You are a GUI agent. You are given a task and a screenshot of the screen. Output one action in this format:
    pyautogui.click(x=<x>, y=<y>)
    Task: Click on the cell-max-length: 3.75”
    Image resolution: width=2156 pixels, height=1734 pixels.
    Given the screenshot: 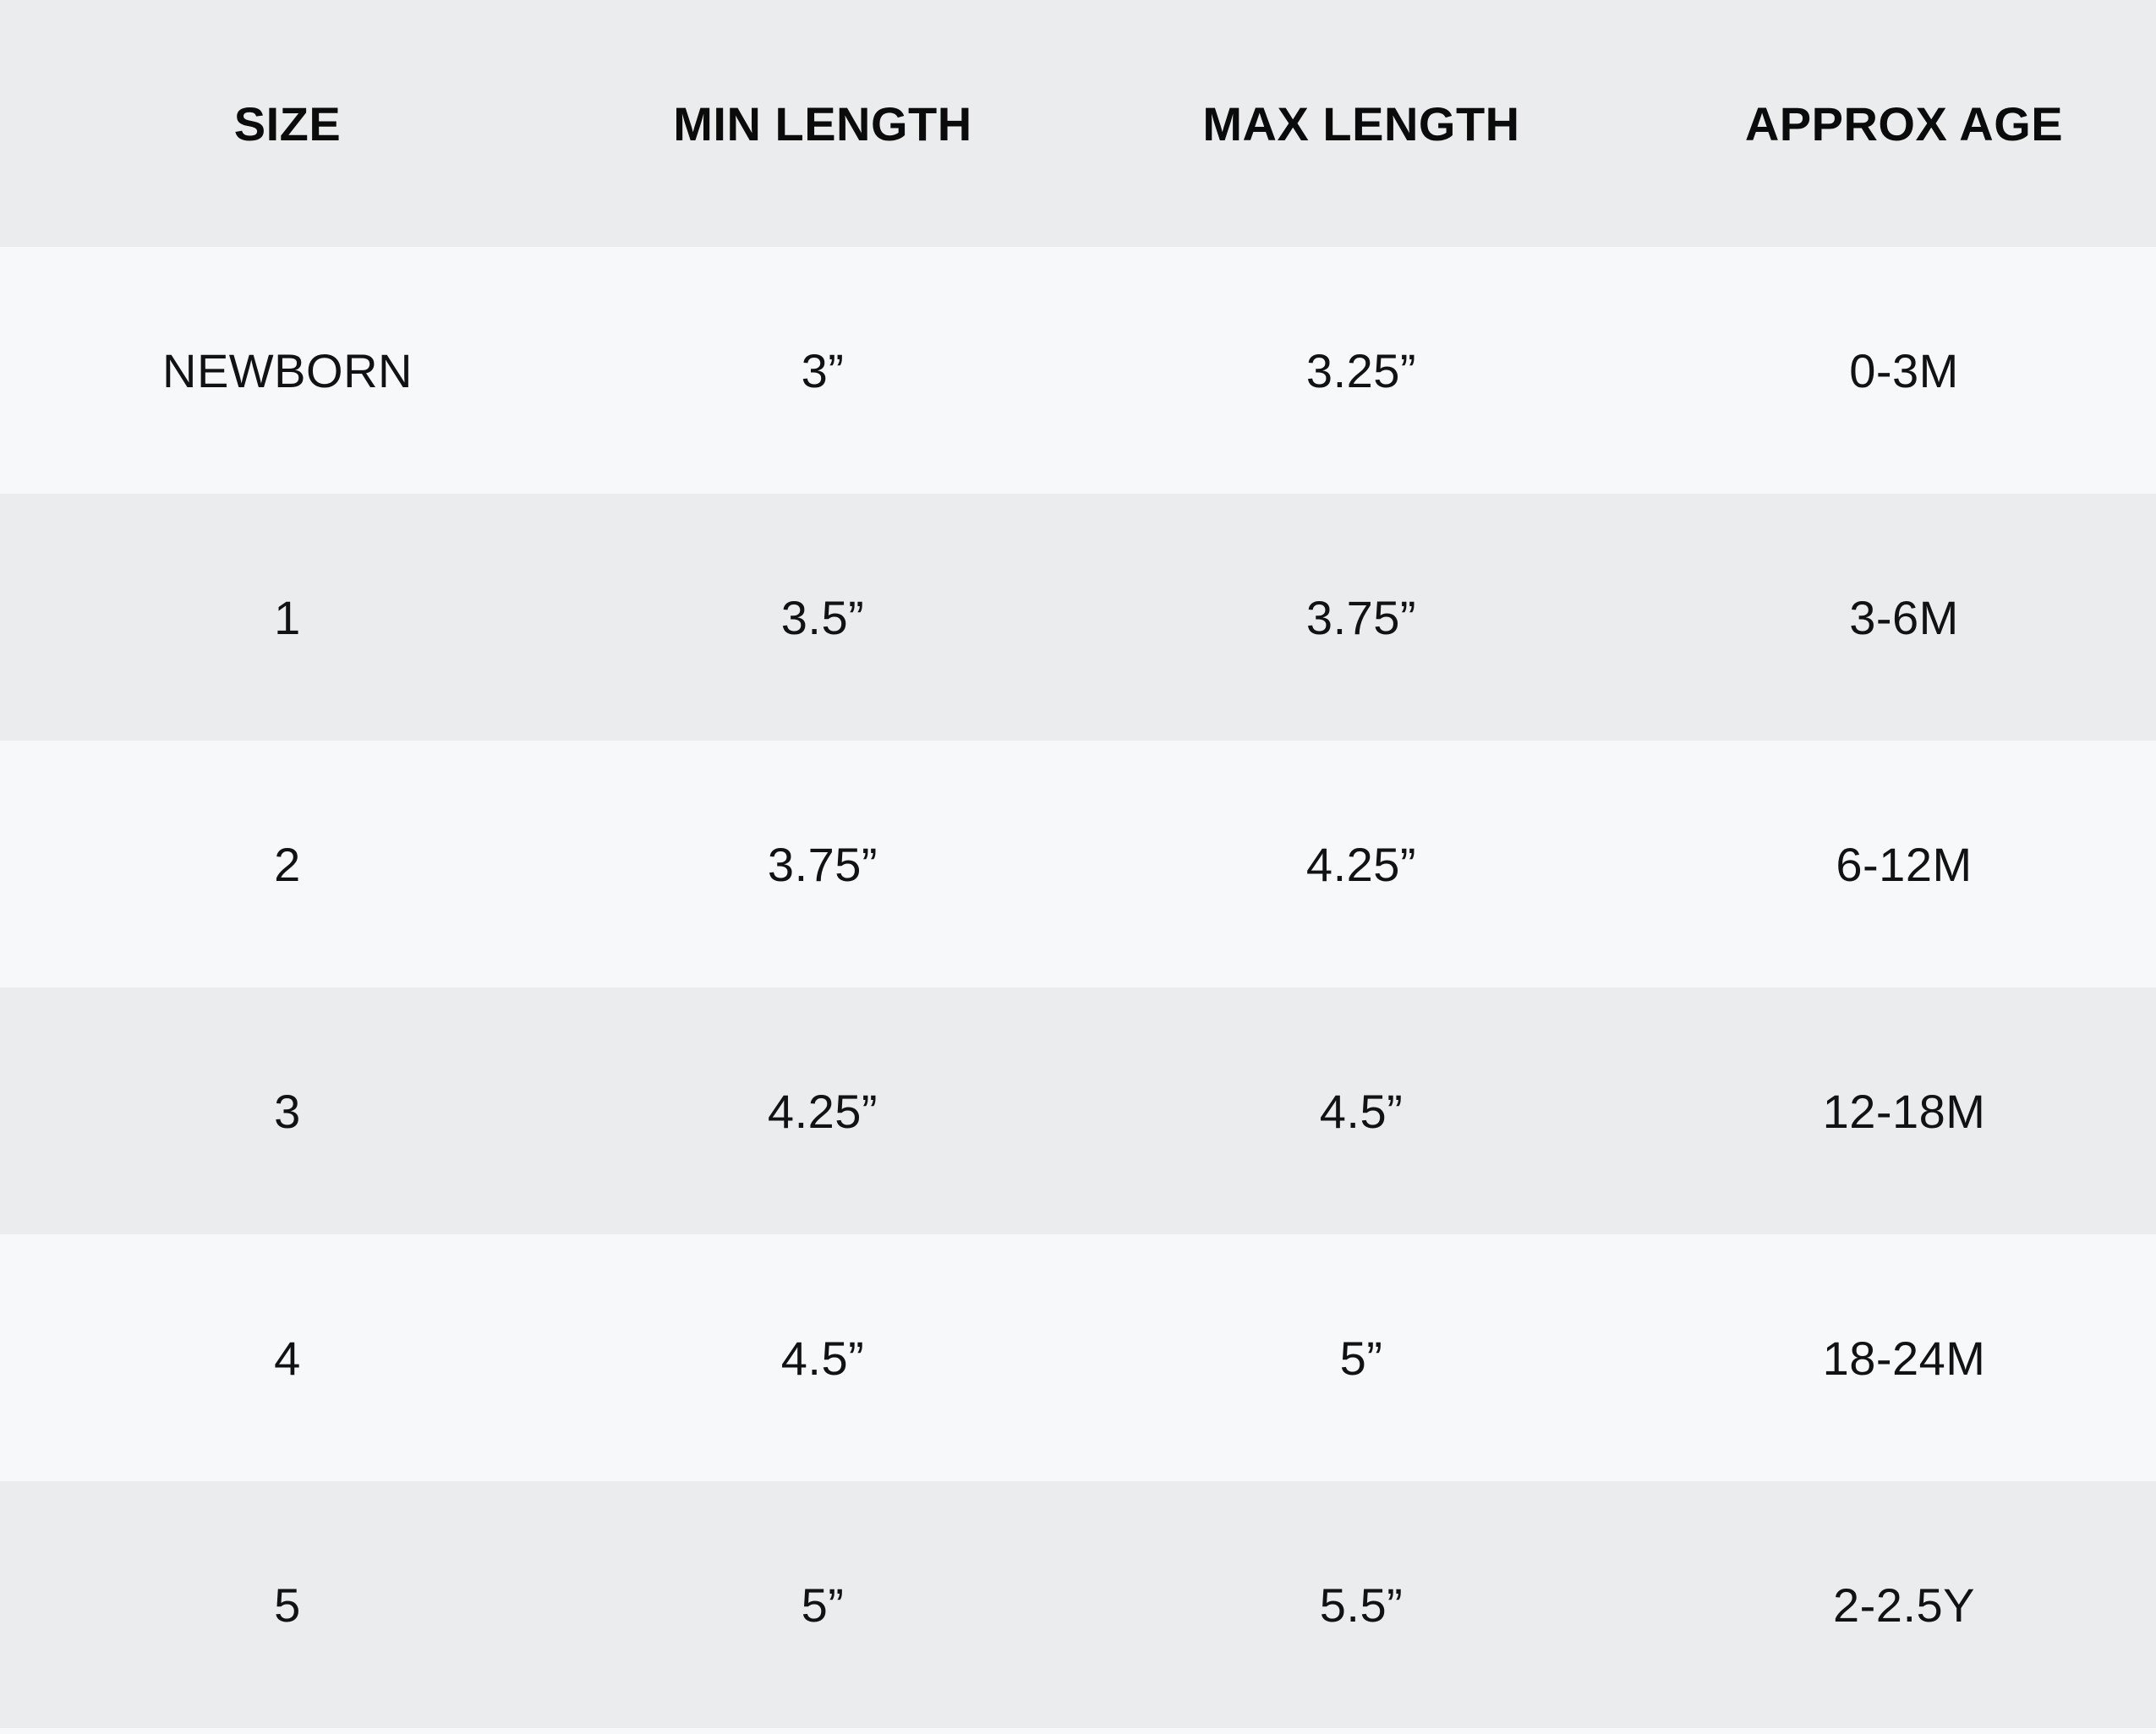 What is the action you would take?
    pyautogui.click(x=1361, y=617)
    